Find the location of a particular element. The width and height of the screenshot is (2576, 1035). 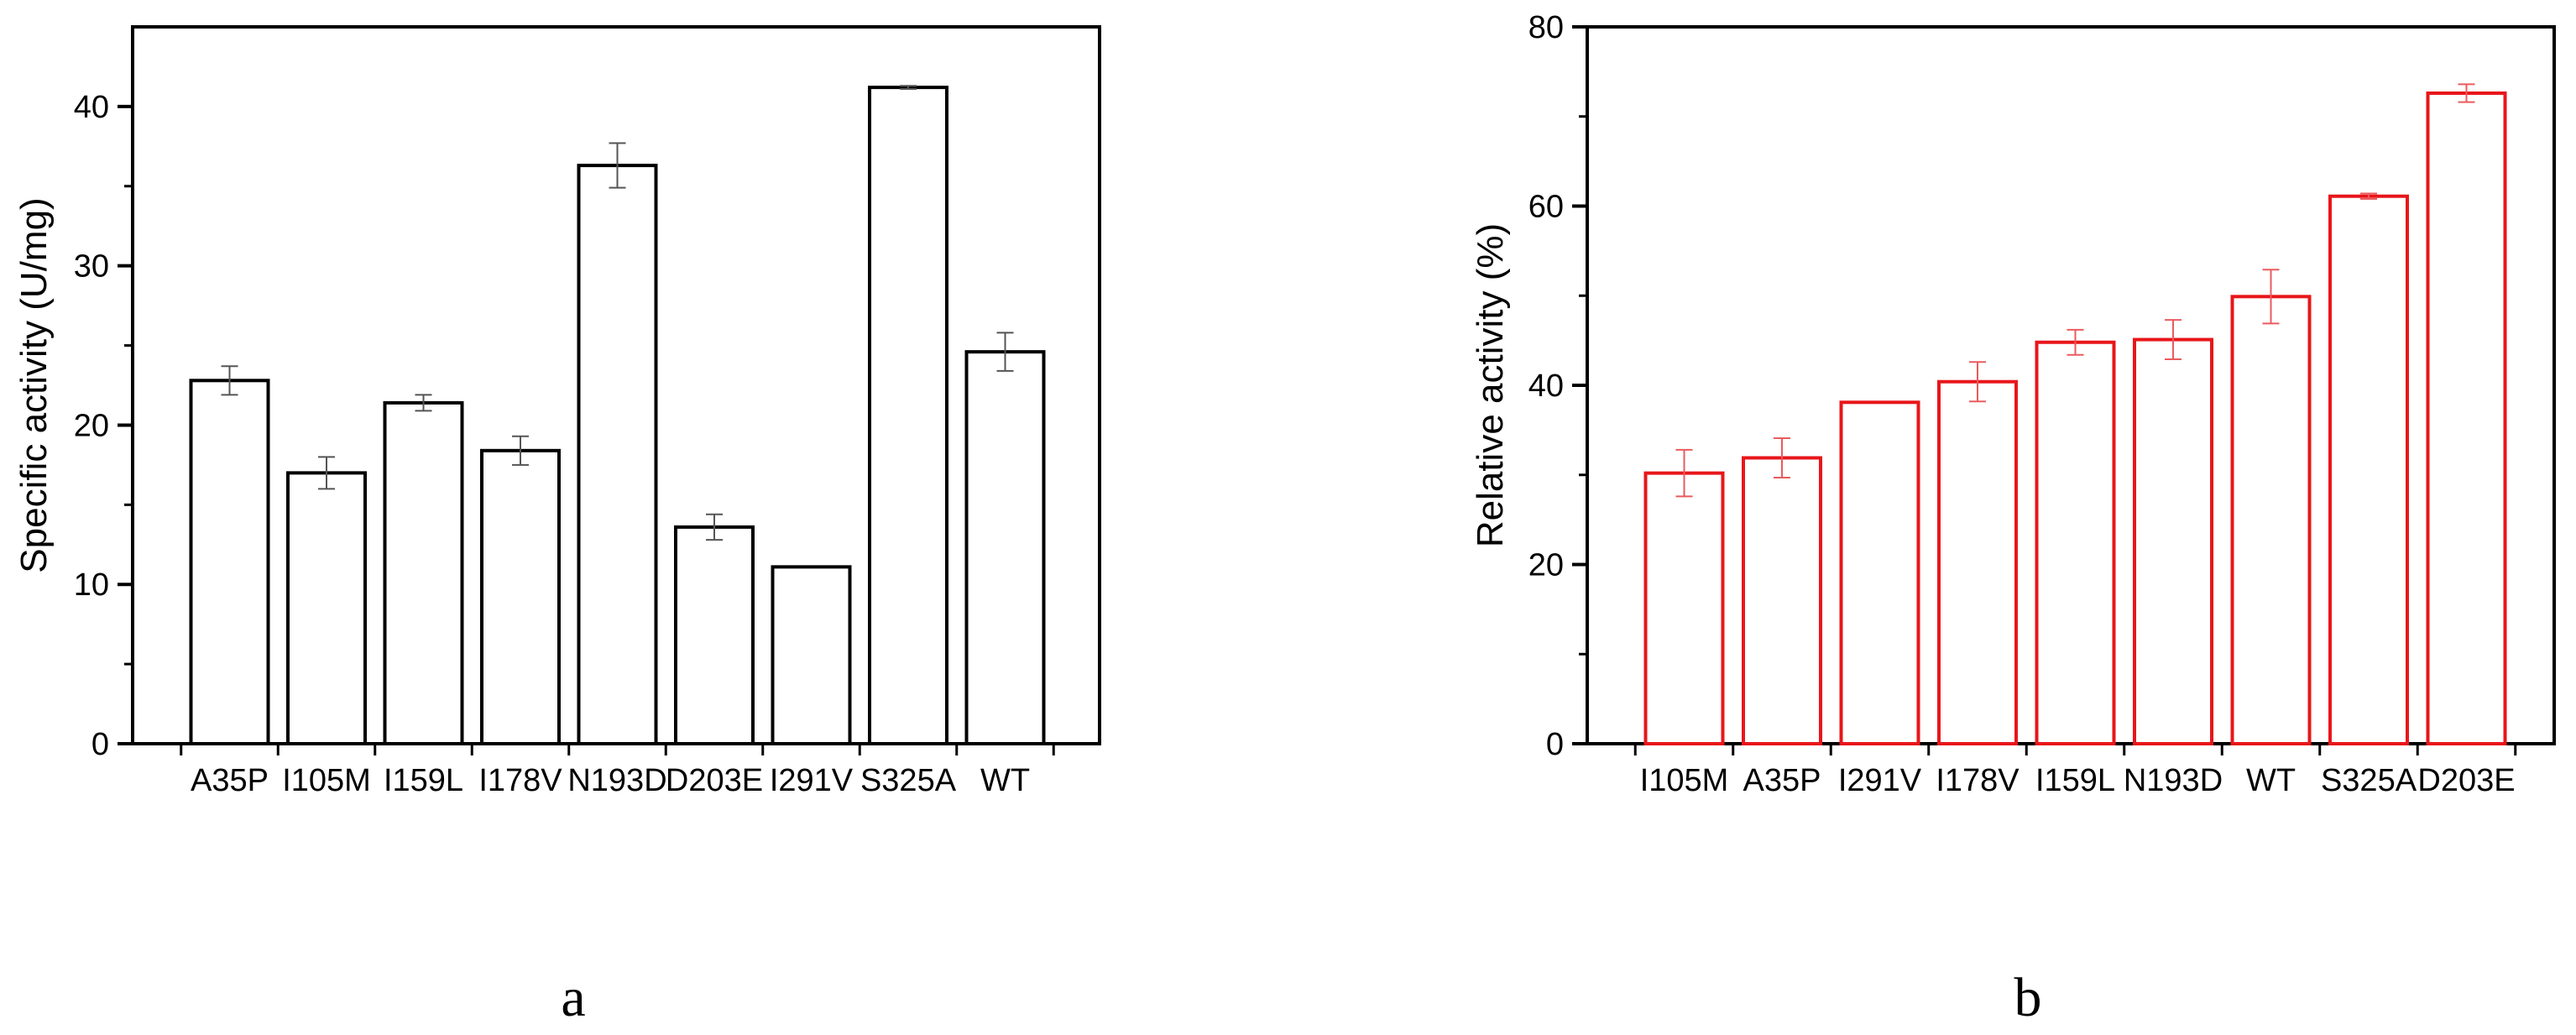

panel-b-bar-S325A is located at coordinates (2368, 469).